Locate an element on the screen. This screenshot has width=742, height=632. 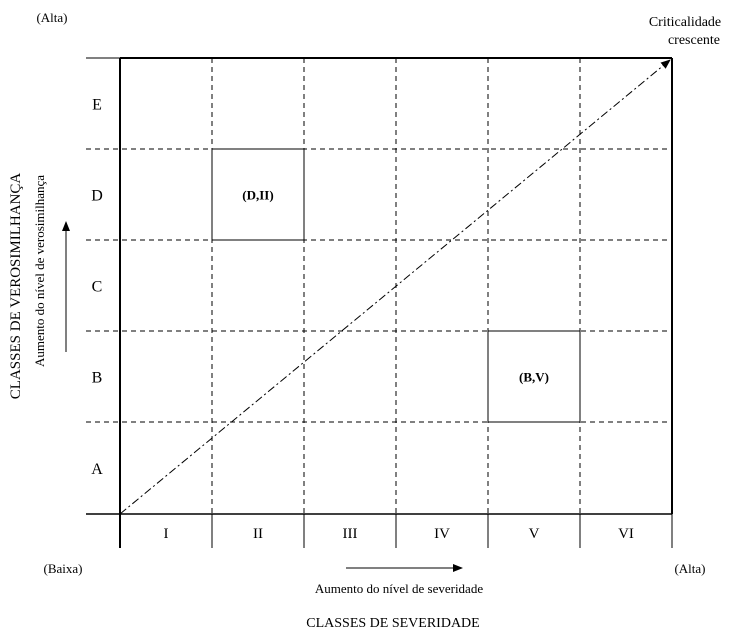
bottom-right-high-label: (Alta) is located at coordinates (689, 568).